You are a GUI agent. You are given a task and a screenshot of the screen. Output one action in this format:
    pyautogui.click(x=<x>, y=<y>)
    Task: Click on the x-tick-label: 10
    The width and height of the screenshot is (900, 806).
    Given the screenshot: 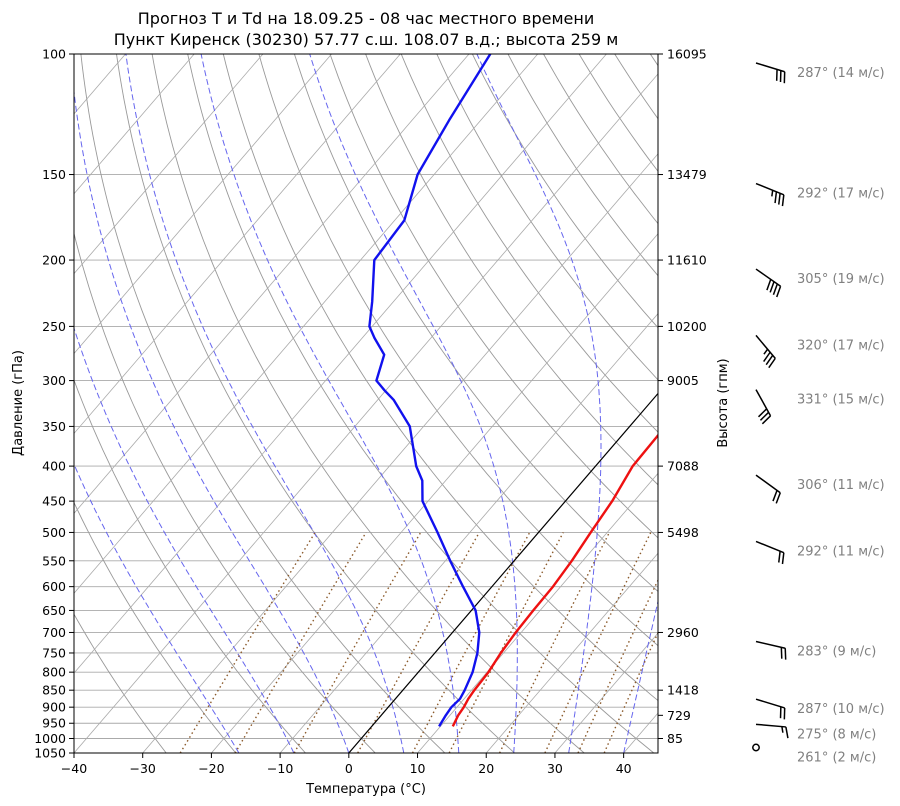 What is the action you would take?
    pyautogui.click(x=418, y=768)
    